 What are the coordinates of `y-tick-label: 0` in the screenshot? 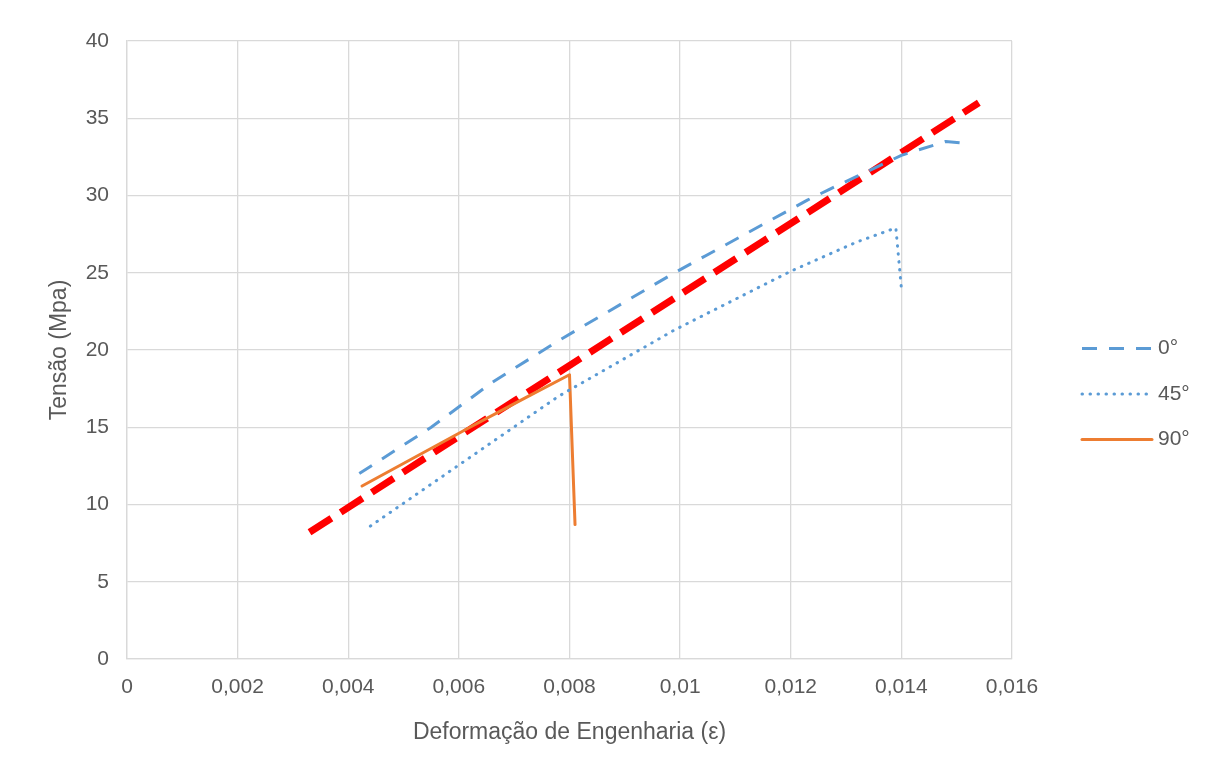 It's located at (103, 657).